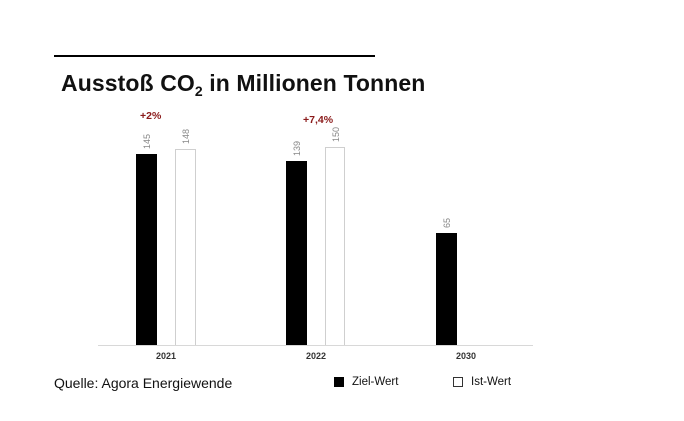  I want to click on value-label-2022-ist: 150, so click(336, 134).